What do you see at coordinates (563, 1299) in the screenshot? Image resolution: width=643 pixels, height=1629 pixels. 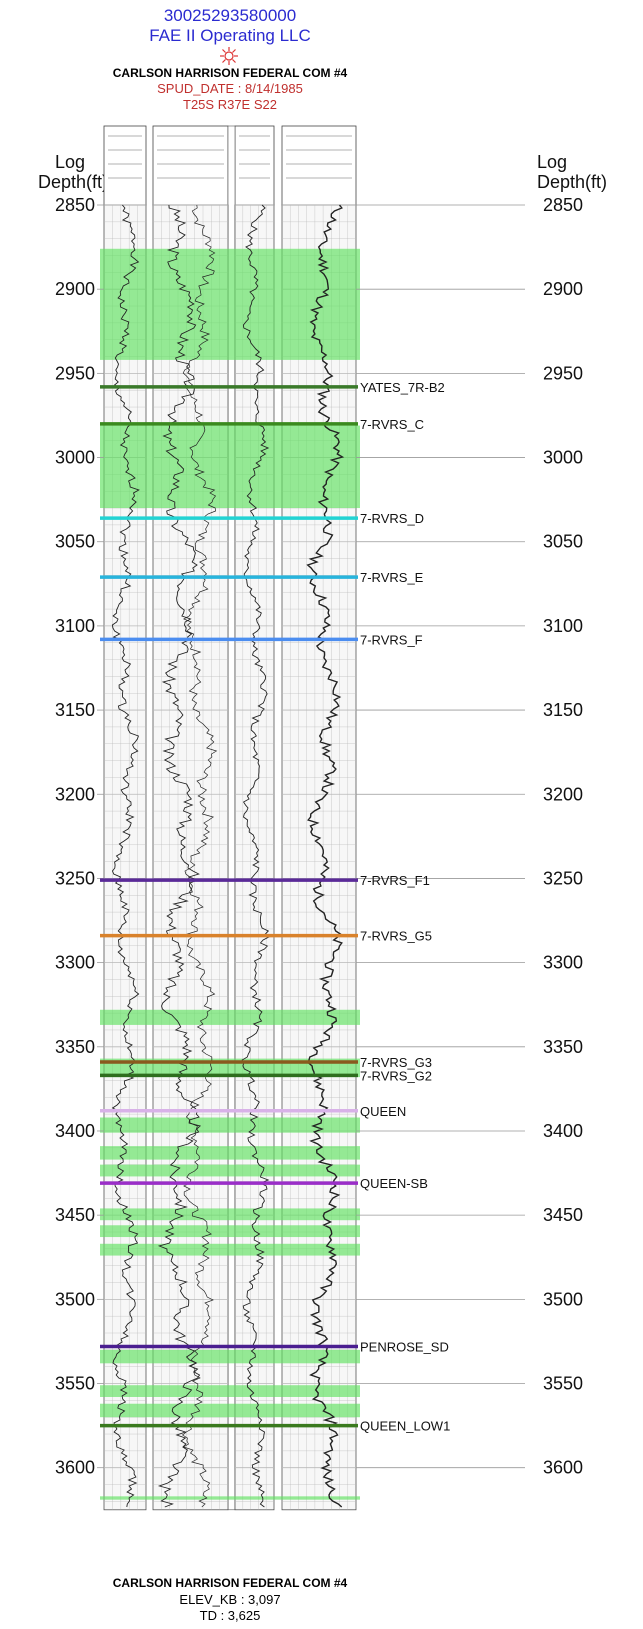 I see `depth-tick-label-right: 3500` at bounding box center [563, 1299].